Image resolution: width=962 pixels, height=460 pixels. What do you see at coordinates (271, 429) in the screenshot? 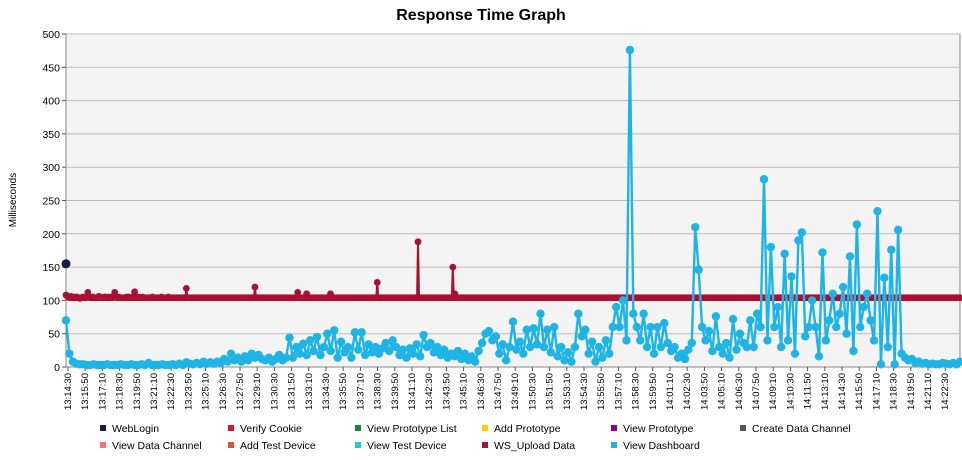
I see `legend-label: Verify Cookie` at bounding box center [271, 429].